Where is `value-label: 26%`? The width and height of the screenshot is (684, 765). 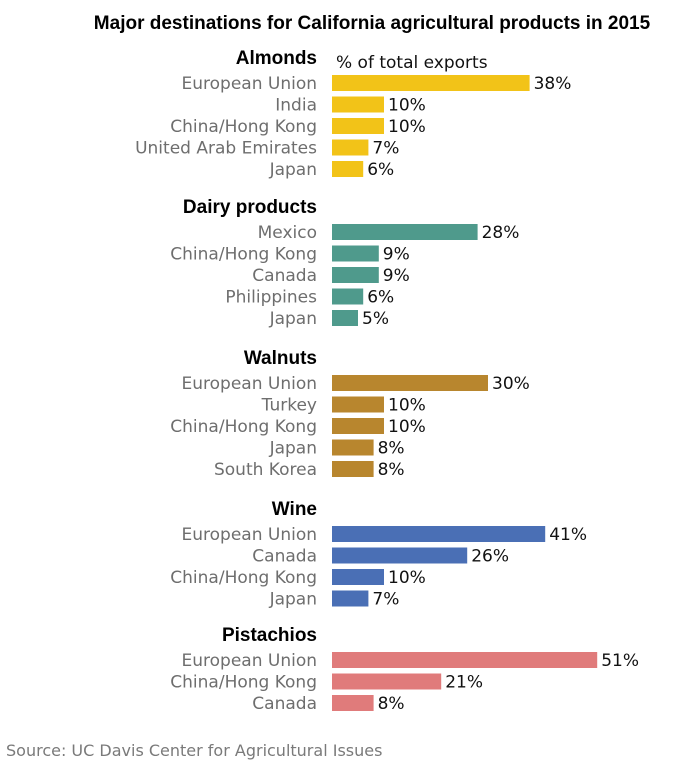
value-label: 26% is located at coordinates (490, 557).